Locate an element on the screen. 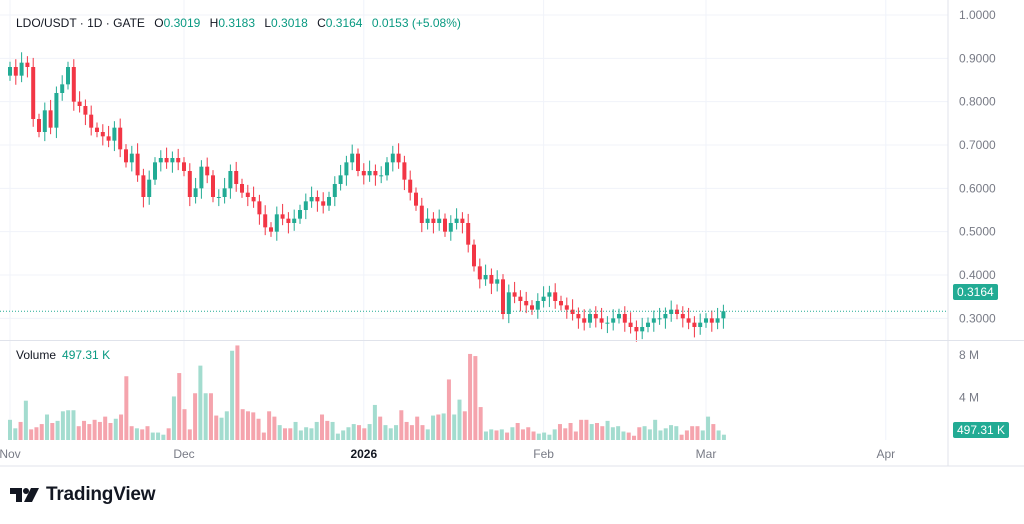 This screenshot has height=524, width=1024. symbol-label: LDO/USDT · 1D · GATE is located at coordinates (80, 23).